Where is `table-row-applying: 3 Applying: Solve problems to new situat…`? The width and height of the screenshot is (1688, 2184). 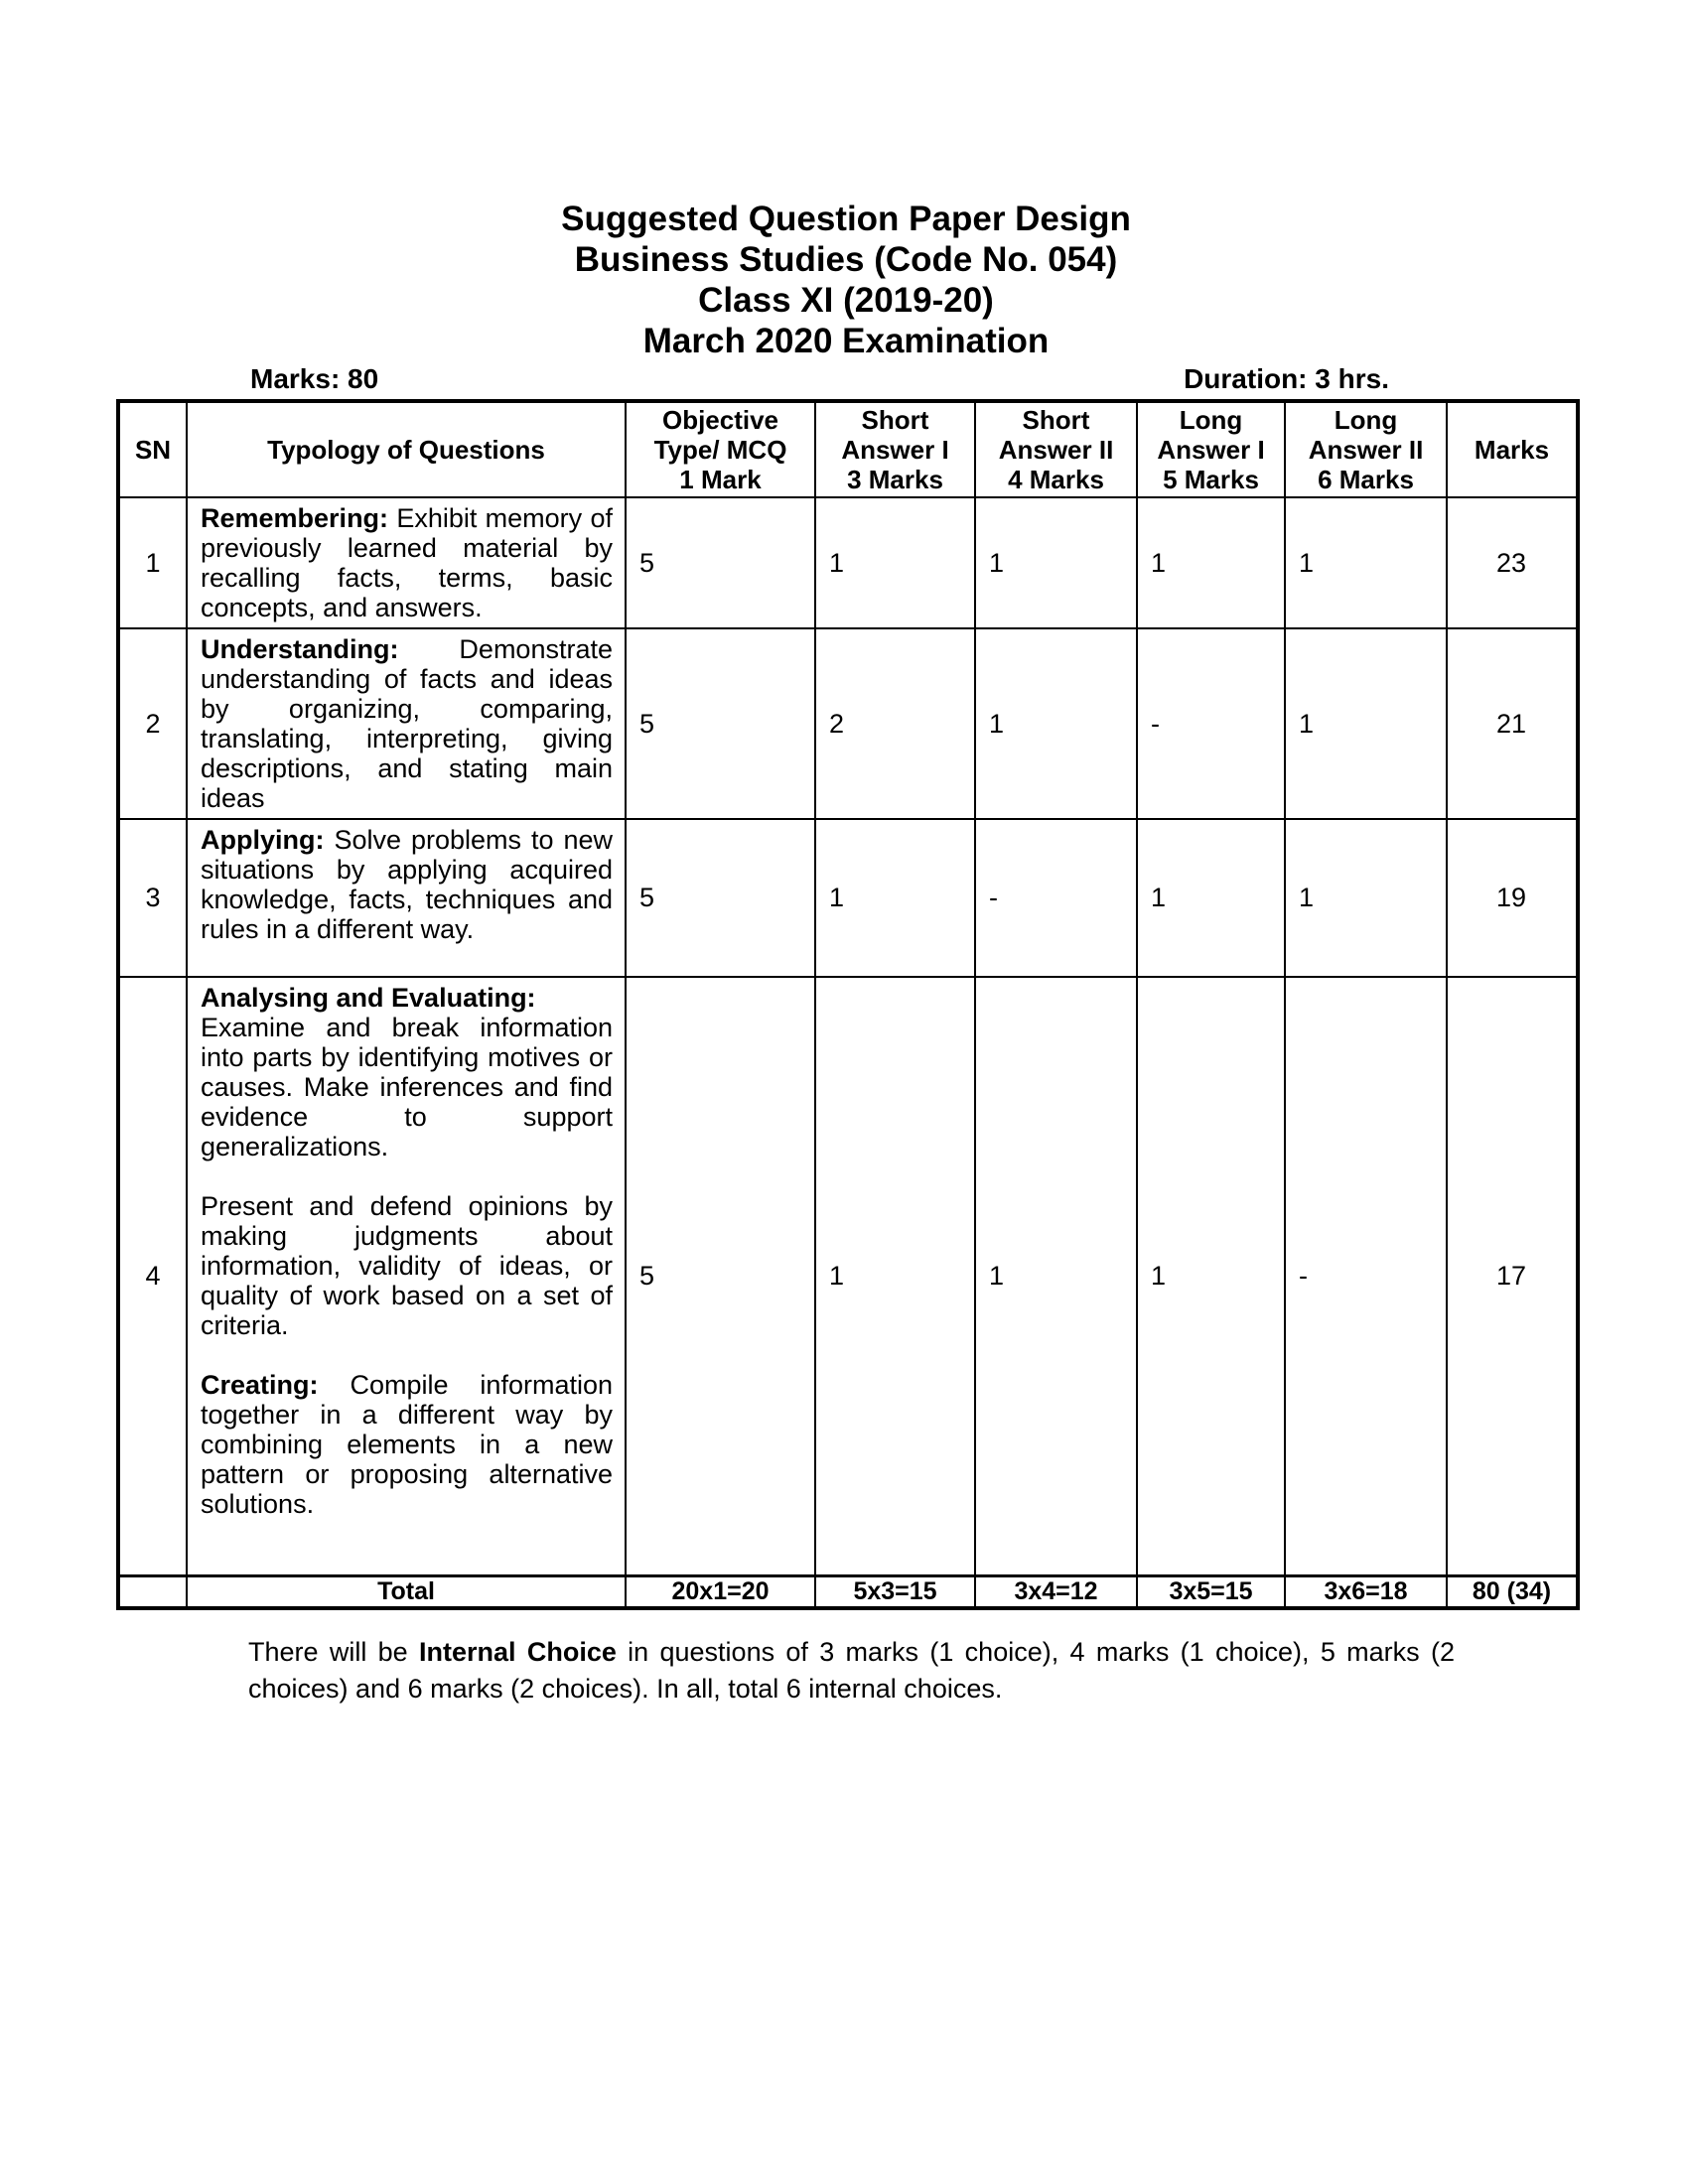 table-row-applying: 3 Applying: Solve problems to new situat… is located at coordinates (848, 898).